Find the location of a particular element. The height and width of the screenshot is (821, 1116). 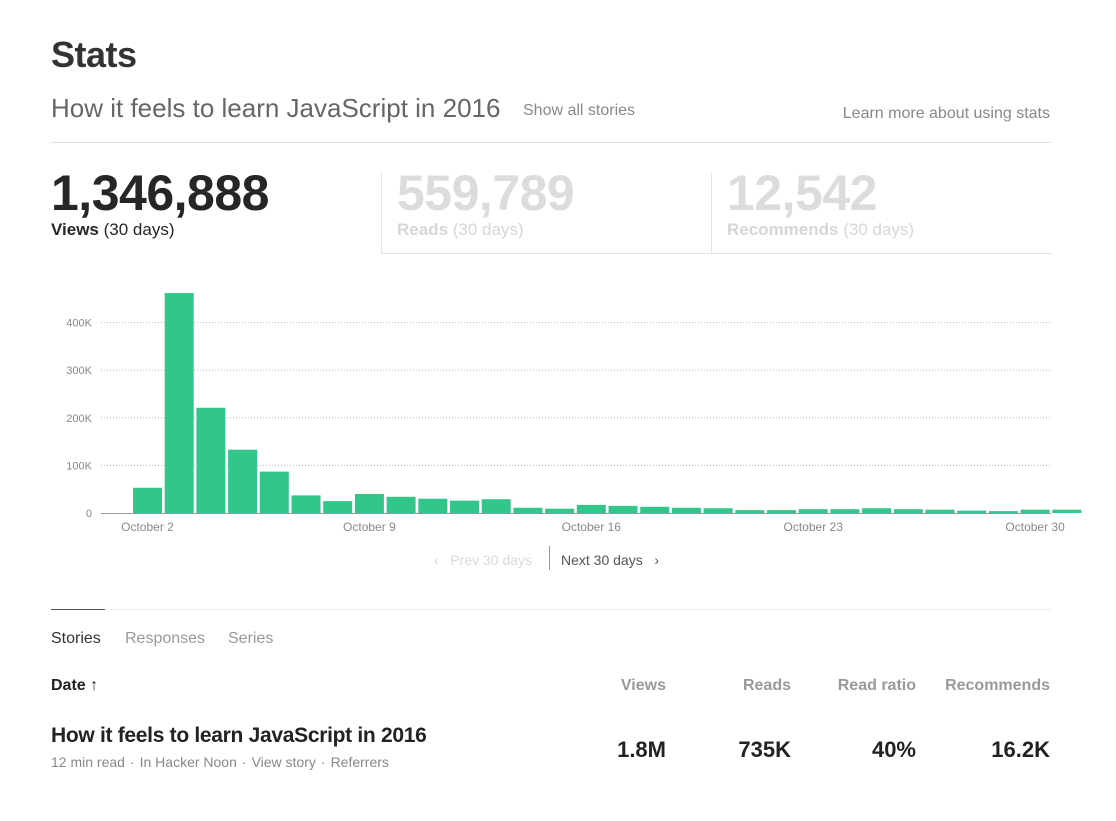

chevron-right-icon: › is located at coordinates (657, 560).